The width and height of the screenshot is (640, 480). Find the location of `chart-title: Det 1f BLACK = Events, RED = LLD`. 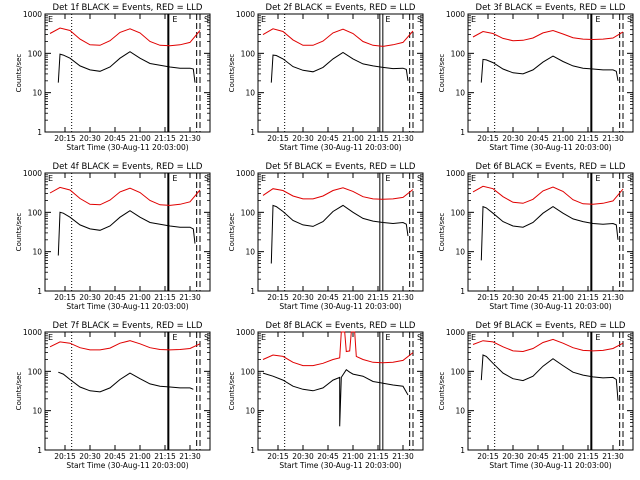

chart-title: Det 1f BLACK = Events, RED = LLD is located at coordinates (128, 8).